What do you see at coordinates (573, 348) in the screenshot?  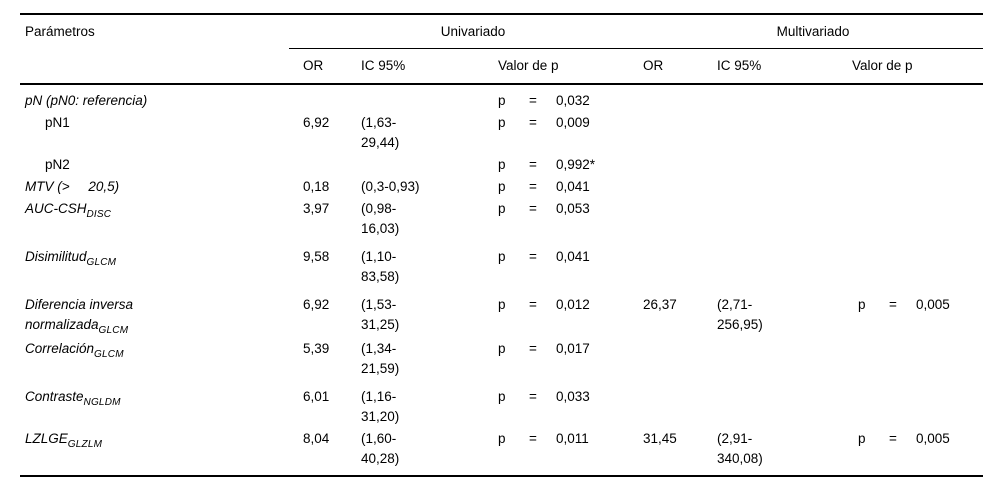 I see `p-value: 0,017` at bounding box center [573, 348].